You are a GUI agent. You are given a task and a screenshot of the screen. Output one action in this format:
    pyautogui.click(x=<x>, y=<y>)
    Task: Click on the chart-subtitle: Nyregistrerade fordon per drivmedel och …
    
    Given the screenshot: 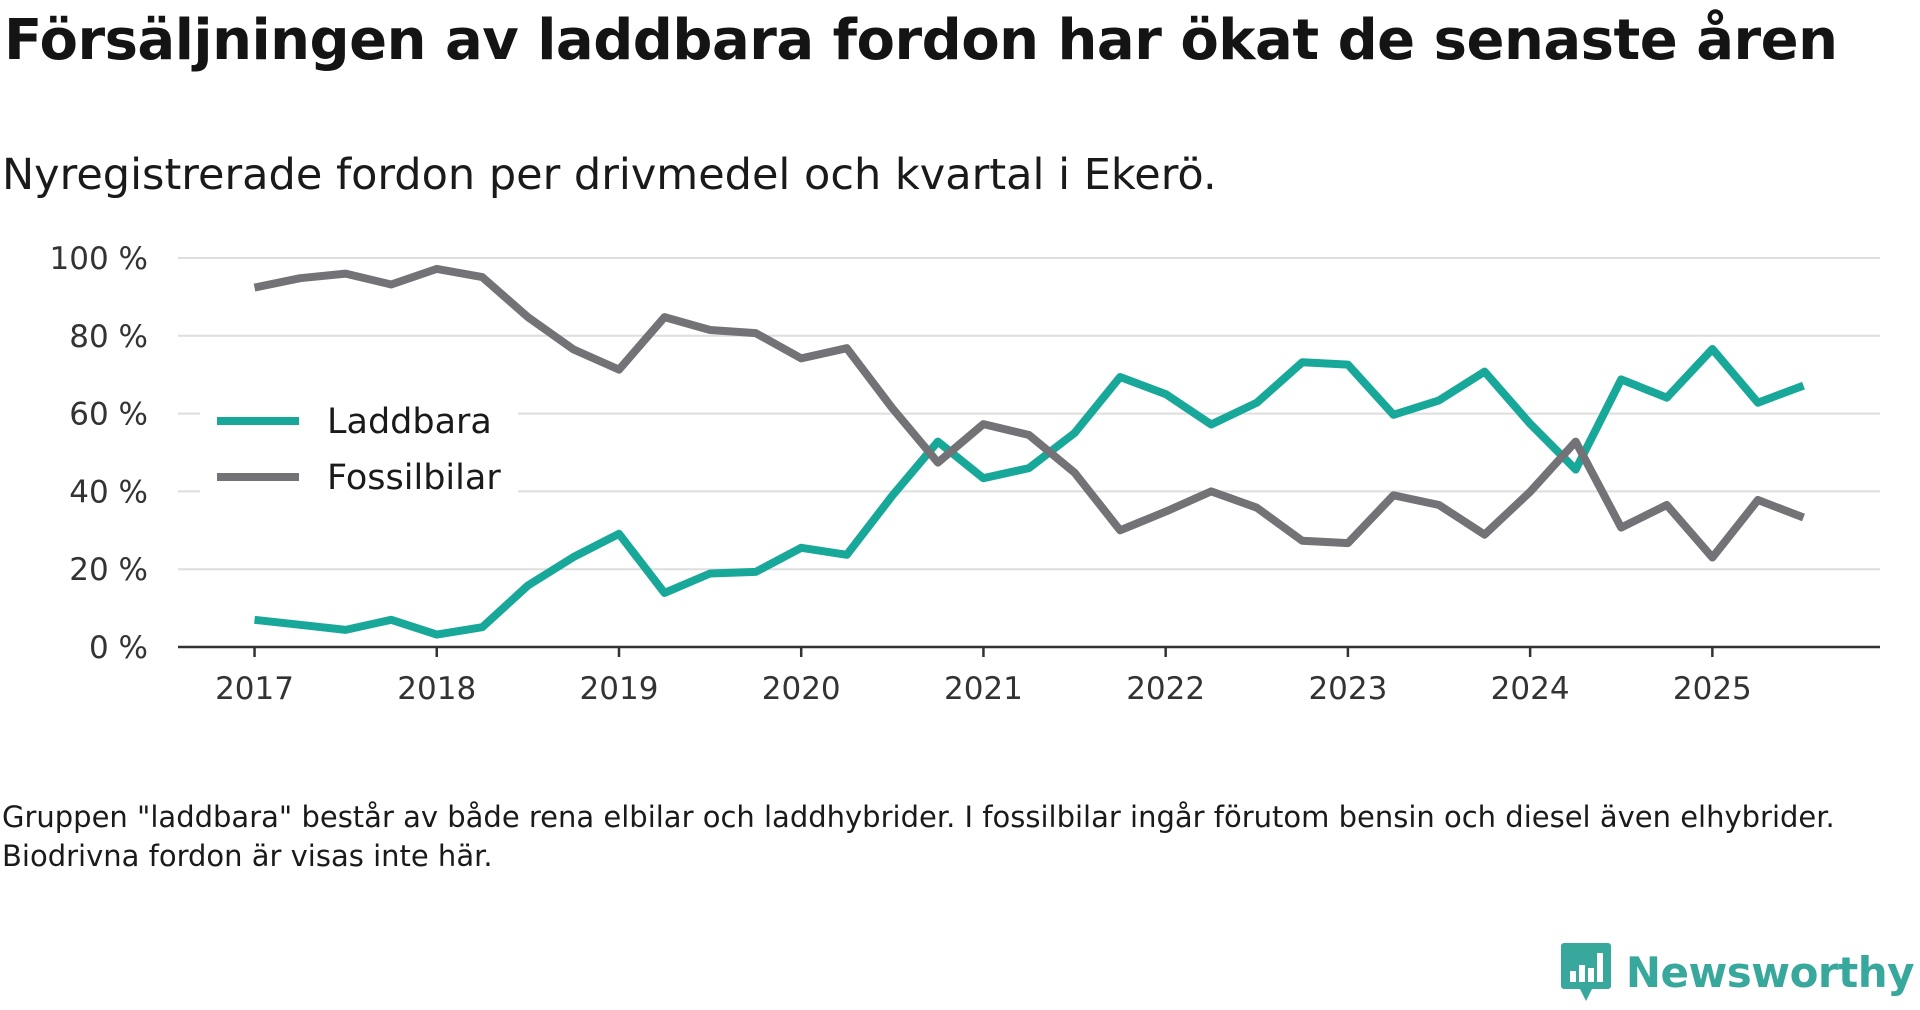 What is the action you would take?
    pyautogui.click(x=609, y=175)
    